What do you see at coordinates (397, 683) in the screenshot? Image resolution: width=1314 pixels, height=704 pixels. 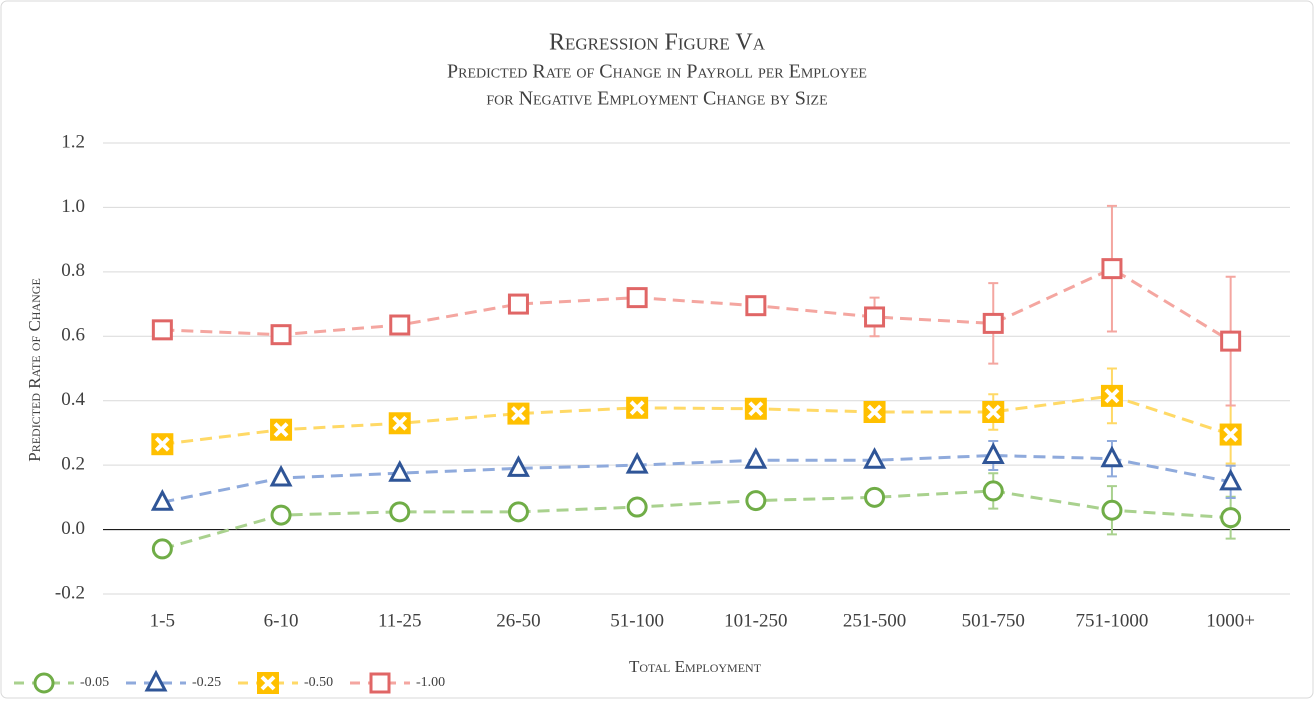 I see `legend-item: -1.00` at bounding box center [397, 683].